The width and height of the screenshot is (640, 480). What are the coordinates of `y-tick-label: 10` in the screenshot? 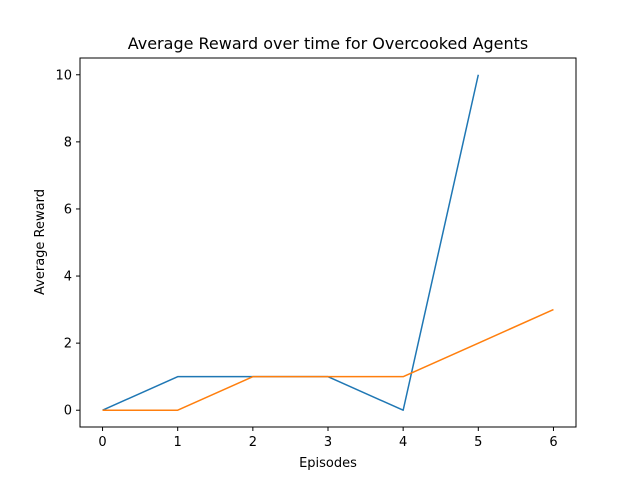 It's located at (63, 75).